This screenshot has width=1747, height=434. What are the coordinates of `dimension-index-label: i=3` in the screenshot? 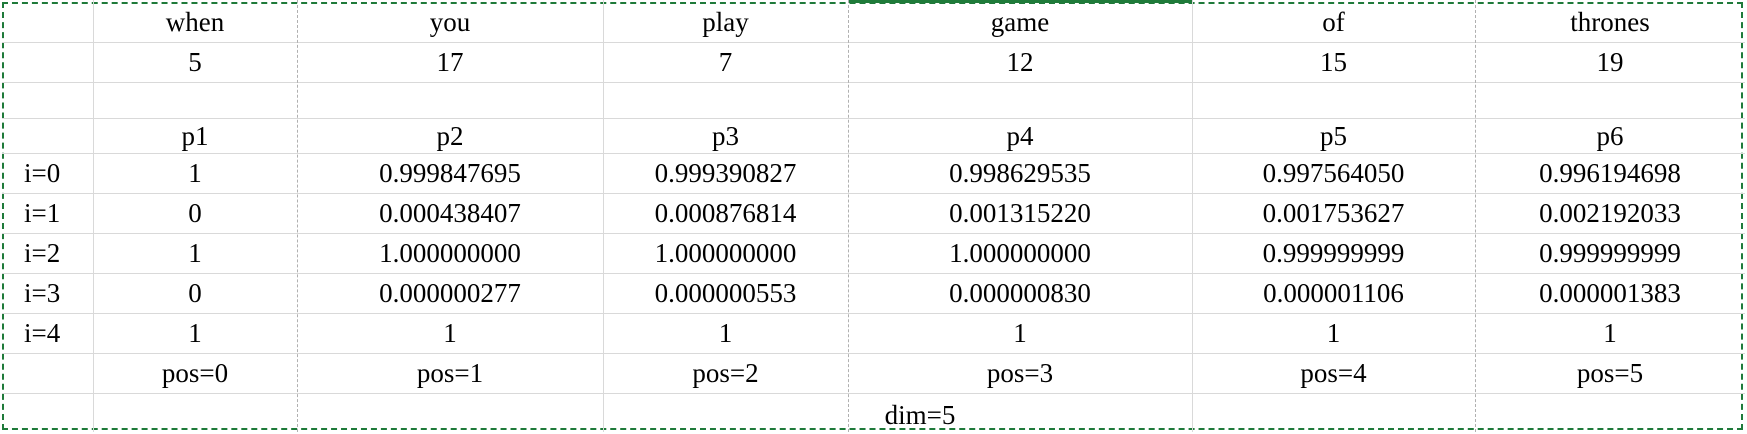 It's located at (42, 293).